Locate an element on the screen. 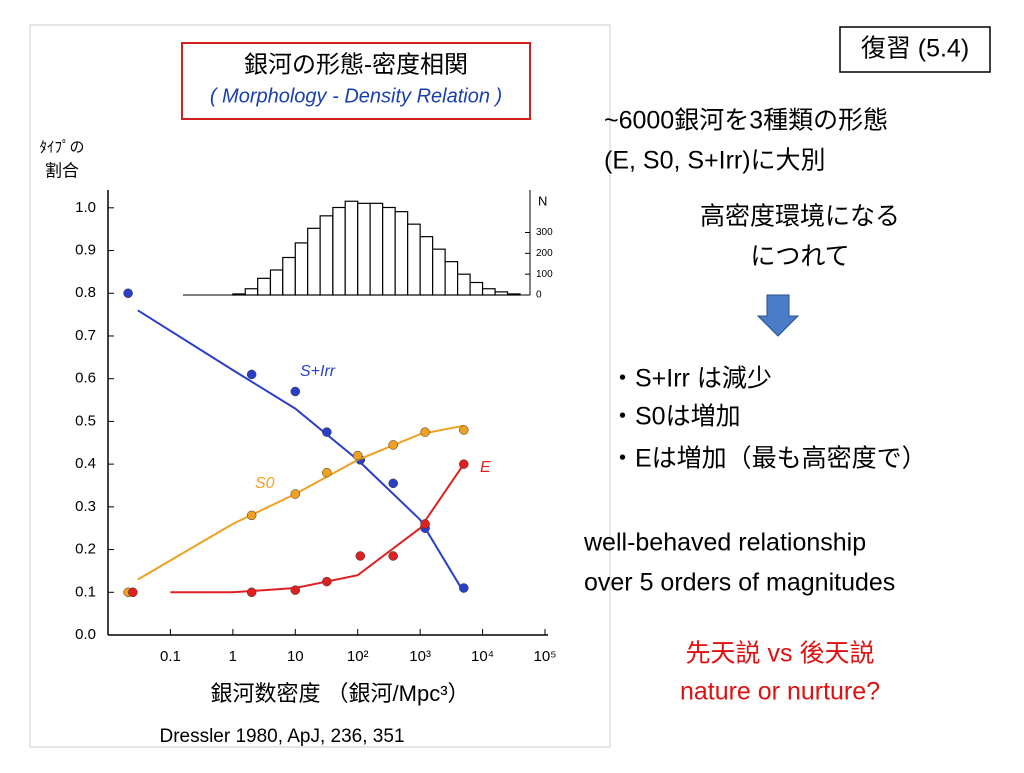 The width and height of the screenshot is (1024, 773). question: 先天説 vs 後天説 is located at coordinates (780, 654).